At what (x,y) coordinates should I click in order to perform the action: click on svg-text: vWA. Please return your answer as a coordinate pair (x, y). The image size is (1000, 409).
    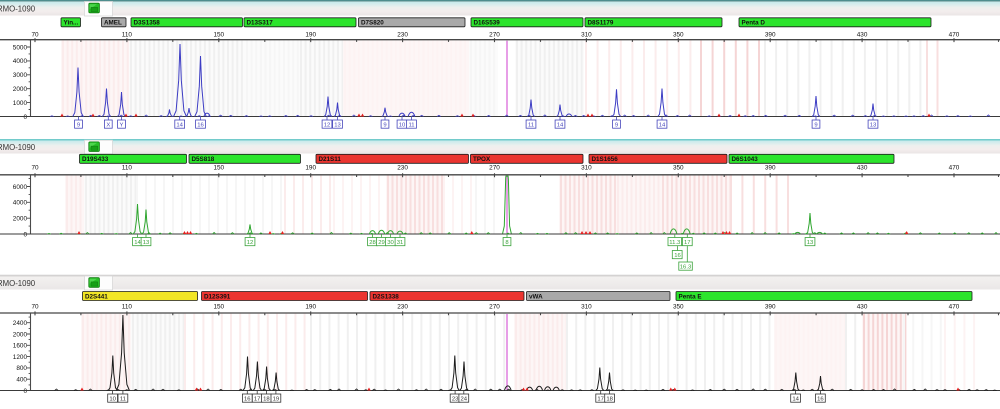
    Looking at the image, I should click on (536, 296).